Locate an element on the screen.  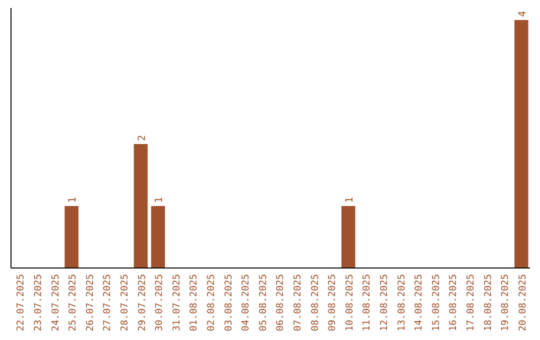
x-tick-label: 31.07.2025 is located at coordinates (176, 303).